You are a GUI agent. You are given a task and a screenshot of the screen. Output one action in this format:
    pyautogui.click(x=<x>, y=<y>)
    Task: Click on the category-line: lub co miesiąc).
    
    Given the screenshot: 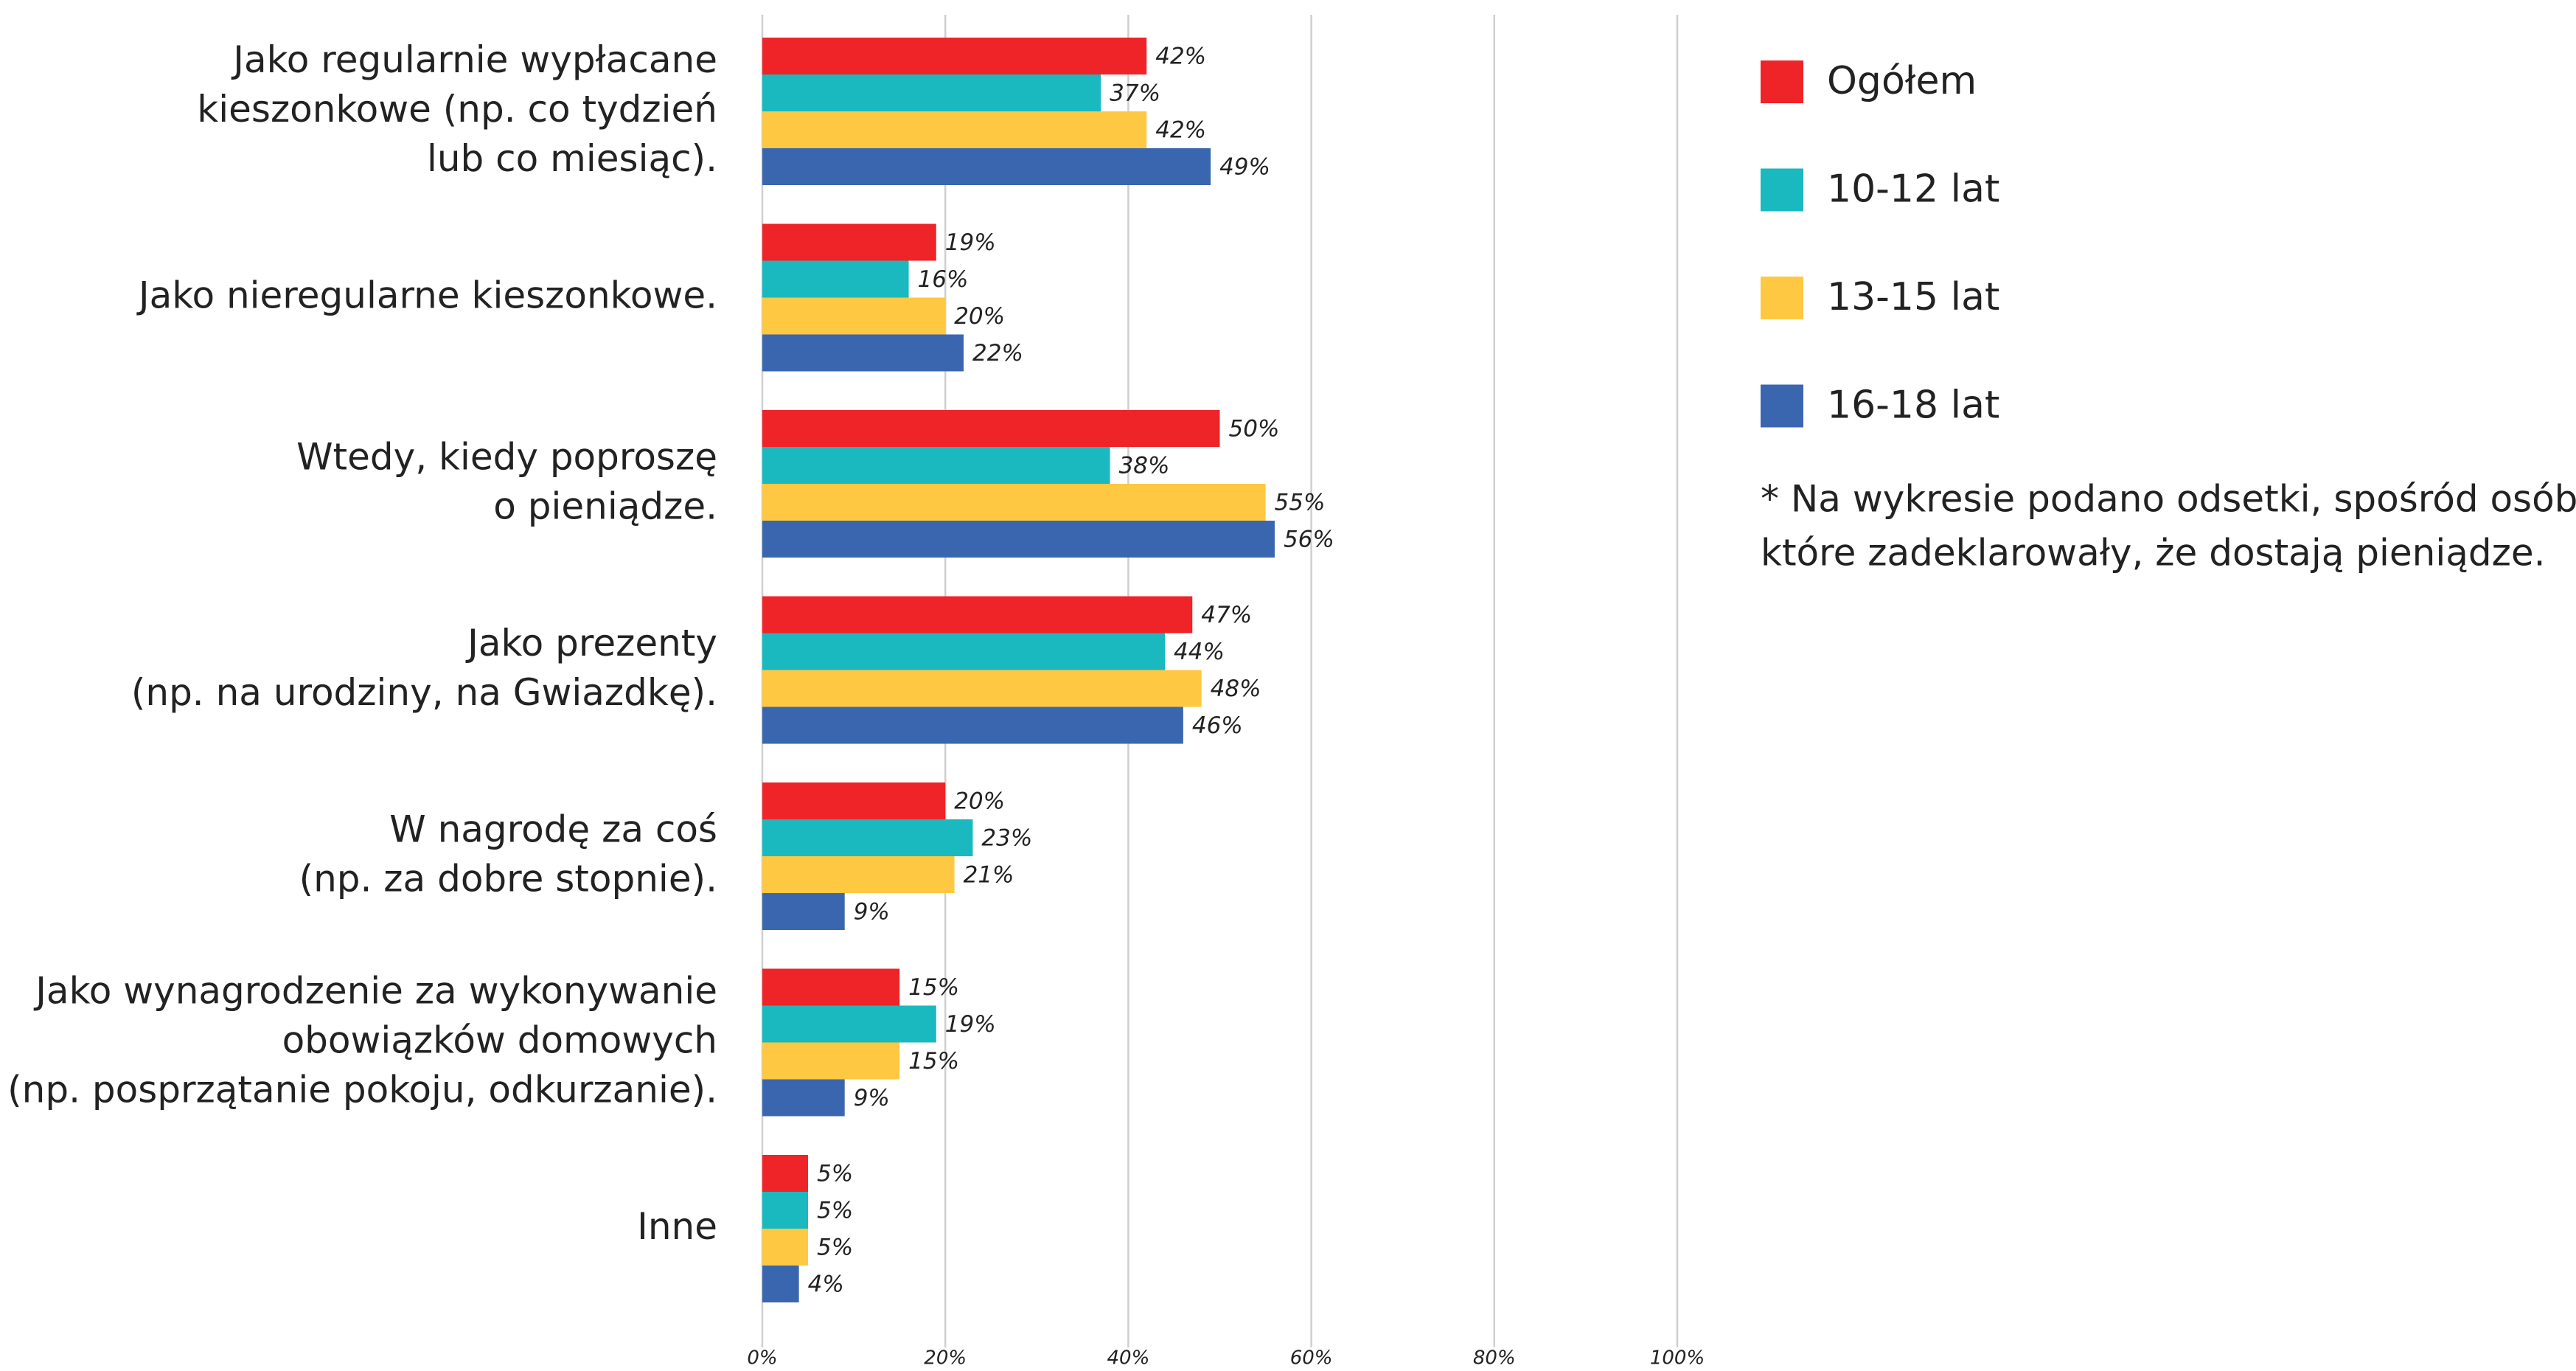 What is the action you would take?
    pyautogui.click(x=572, y=158)
    